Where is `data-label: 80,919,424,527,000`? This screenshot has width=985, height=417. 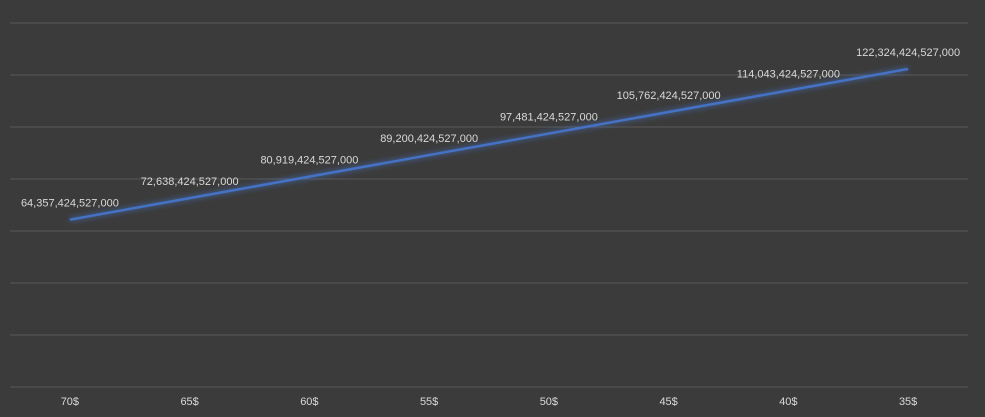
data-label: 80,919,424,527,000 is located at coordinates (309, 161).